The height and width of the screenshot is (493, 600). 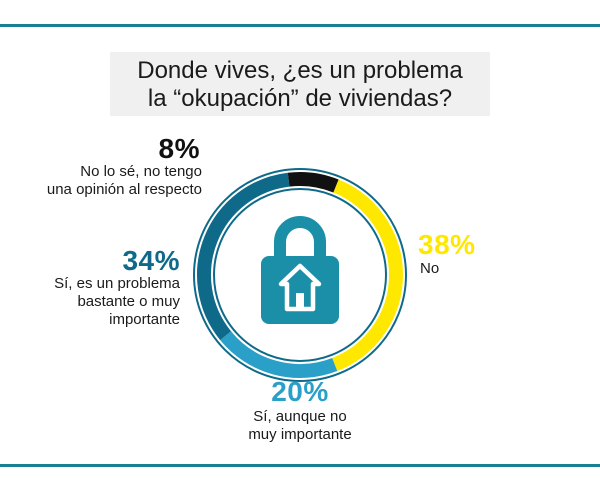 I want to click on donut-slice-si-importante, so click(x=243, y=256).